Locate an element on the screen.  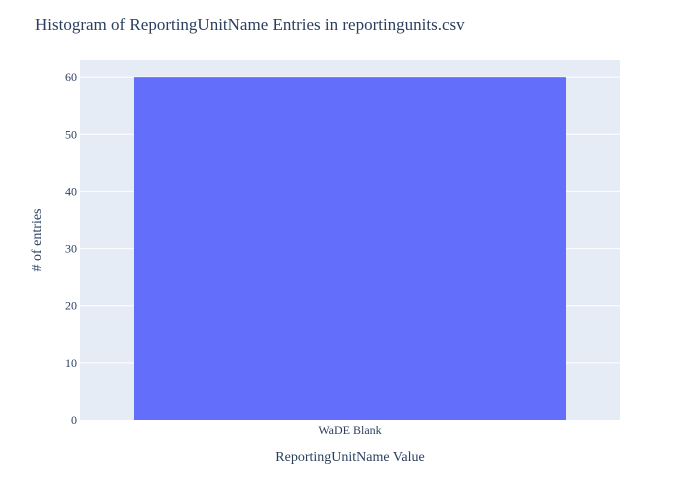
y-tick-label: 0 is located at coordinates (74, 420).